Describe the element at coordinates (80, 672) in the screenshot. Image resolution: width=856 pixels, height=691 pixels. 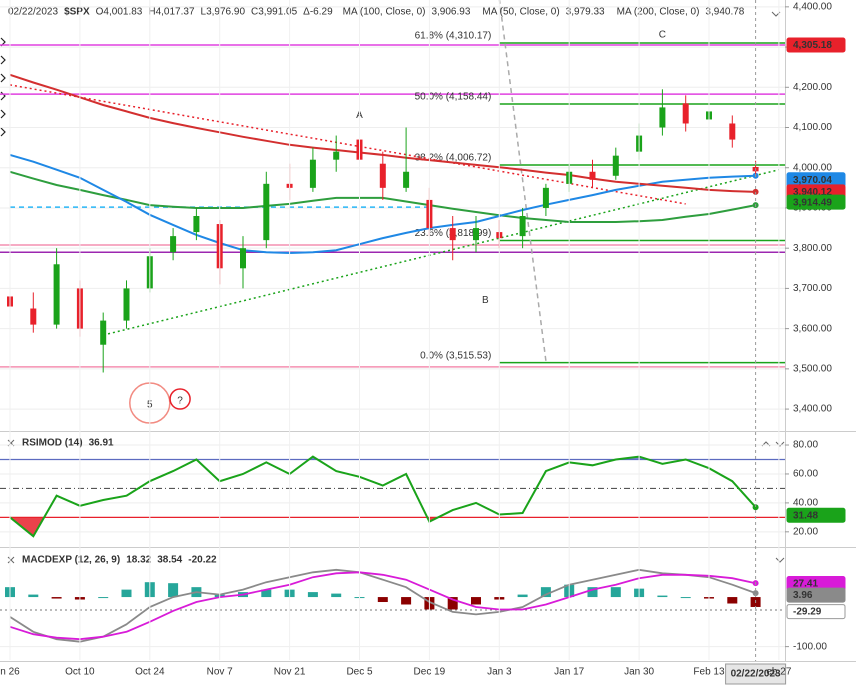
I see `x-tick-label: Oct 10` at that location.